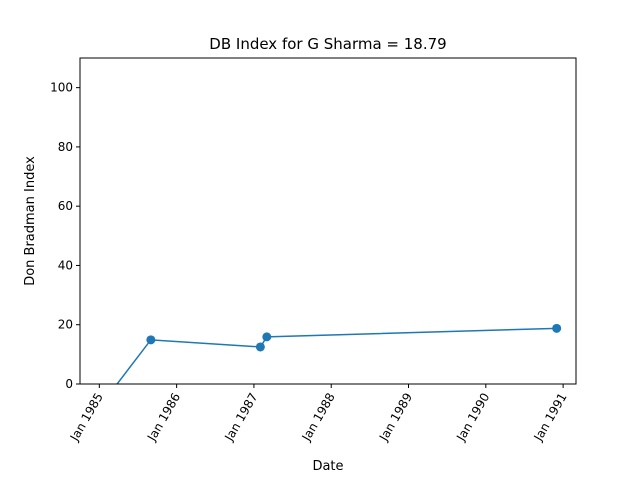 This screenshot has width=640, height=480. What do you see at coordinates (65, 325) in the screenshot?
I see `y-tick-label: 20` at bounding box center [65, 325].